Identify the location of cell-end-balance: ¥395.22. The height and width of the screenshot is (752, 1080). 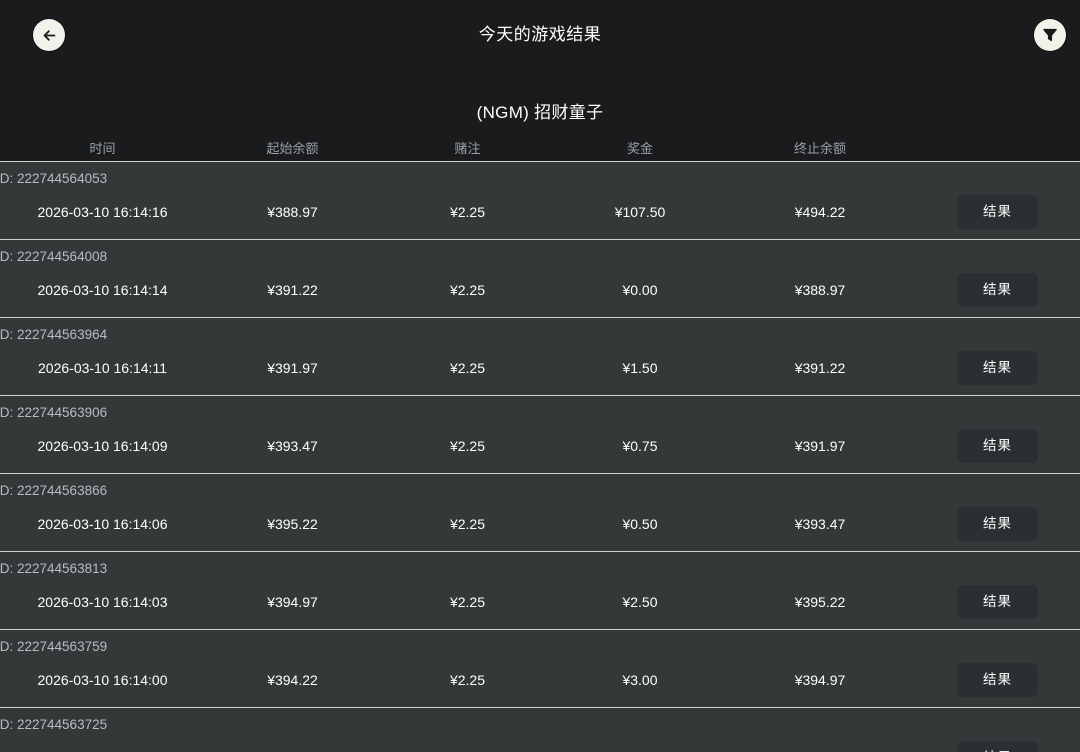
(820, 602).